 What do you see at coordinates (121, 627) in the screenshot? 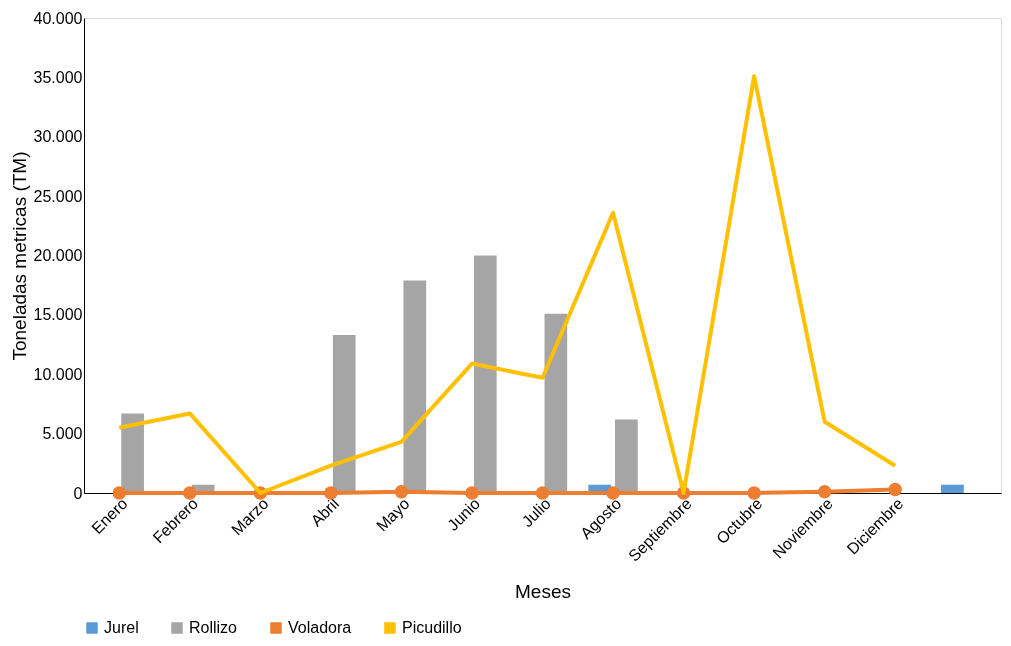
I see `legend-label: Jurel` at bounding box center [121, 627].